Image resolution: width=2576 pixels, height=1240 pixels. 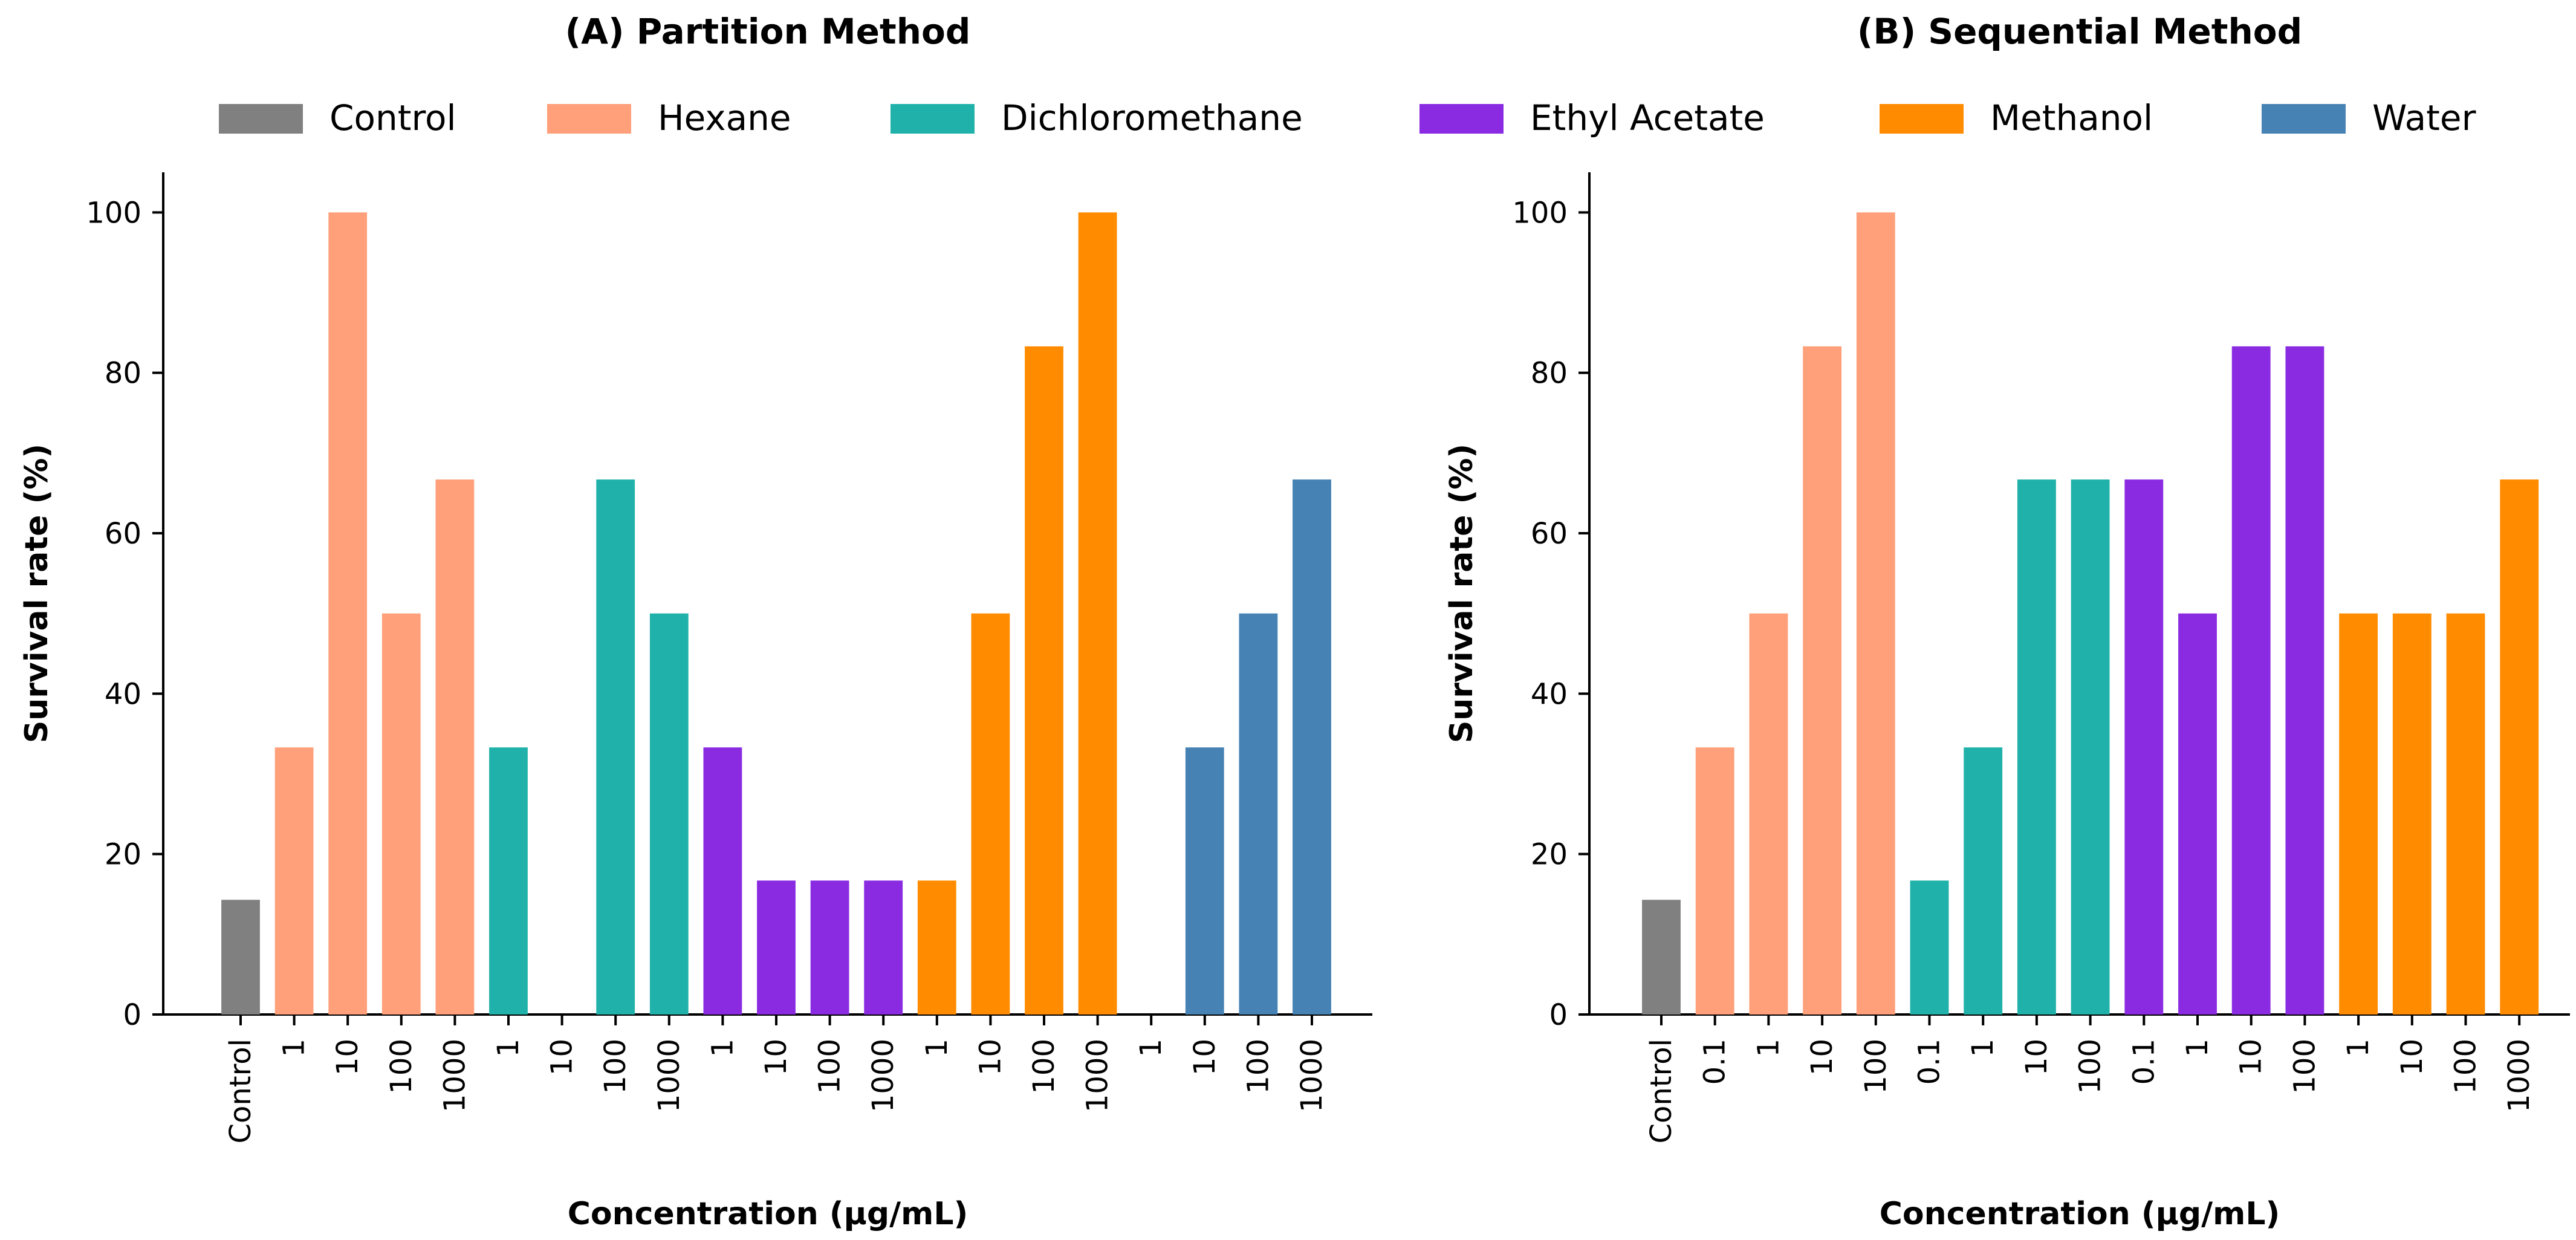 I want to click on legend-label-hexane: Hexane, so click(x=724, y=117).